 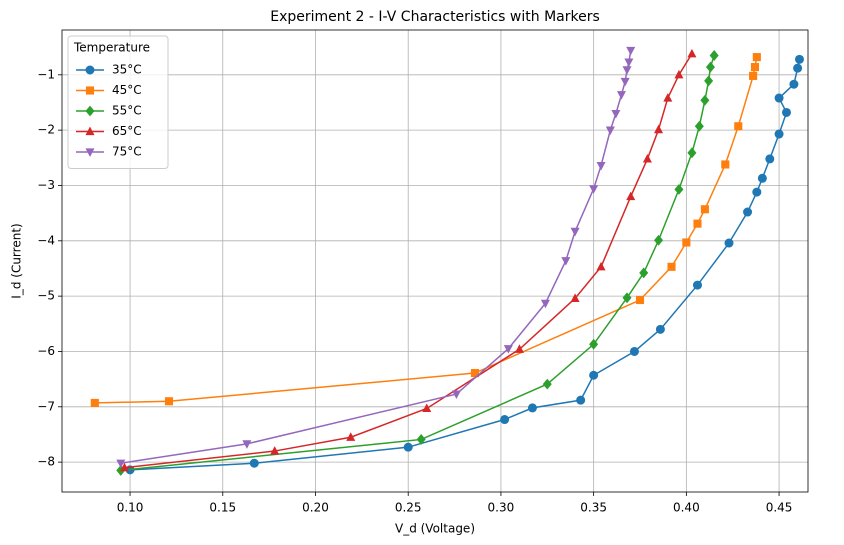 I want to click on x-axis-label: V_d (Voltage), so click(x=435, y=529).